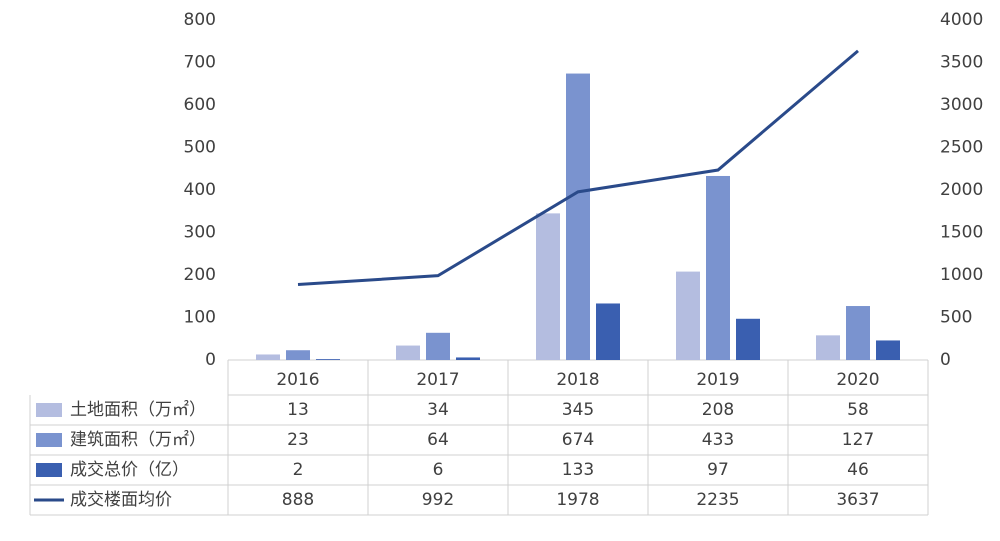 This screenshot has height=541, width=1000. What do you see at coordinates (298, 470) in the screenshot?
I see `table-value: 2` at bounding box center [298, 470].